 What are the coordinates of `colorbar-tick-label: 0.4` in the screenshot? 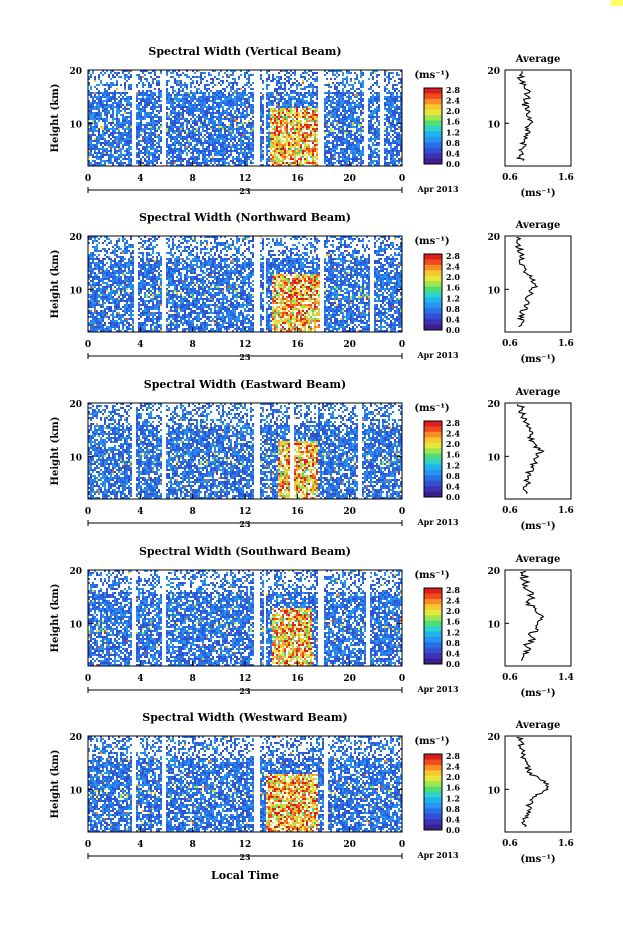 It's located at (453, 819).